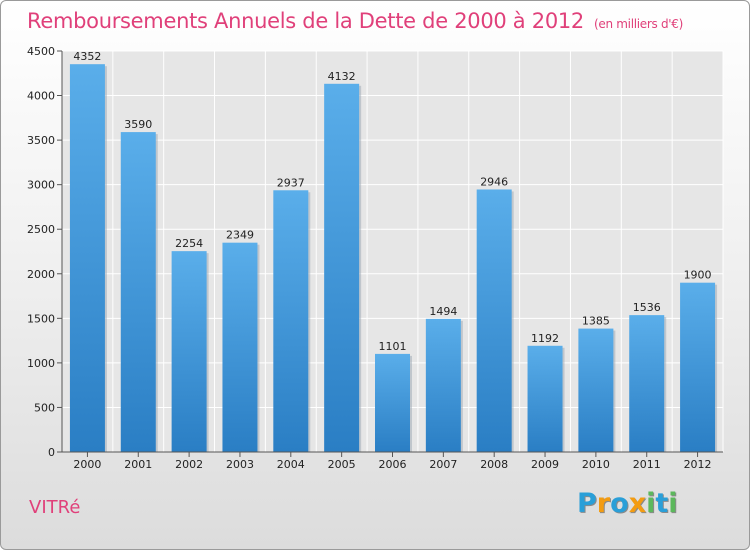 The width and height of the screenshot is (750, 550). I want to click on data-label-2004: 2937, so click(291, 182).